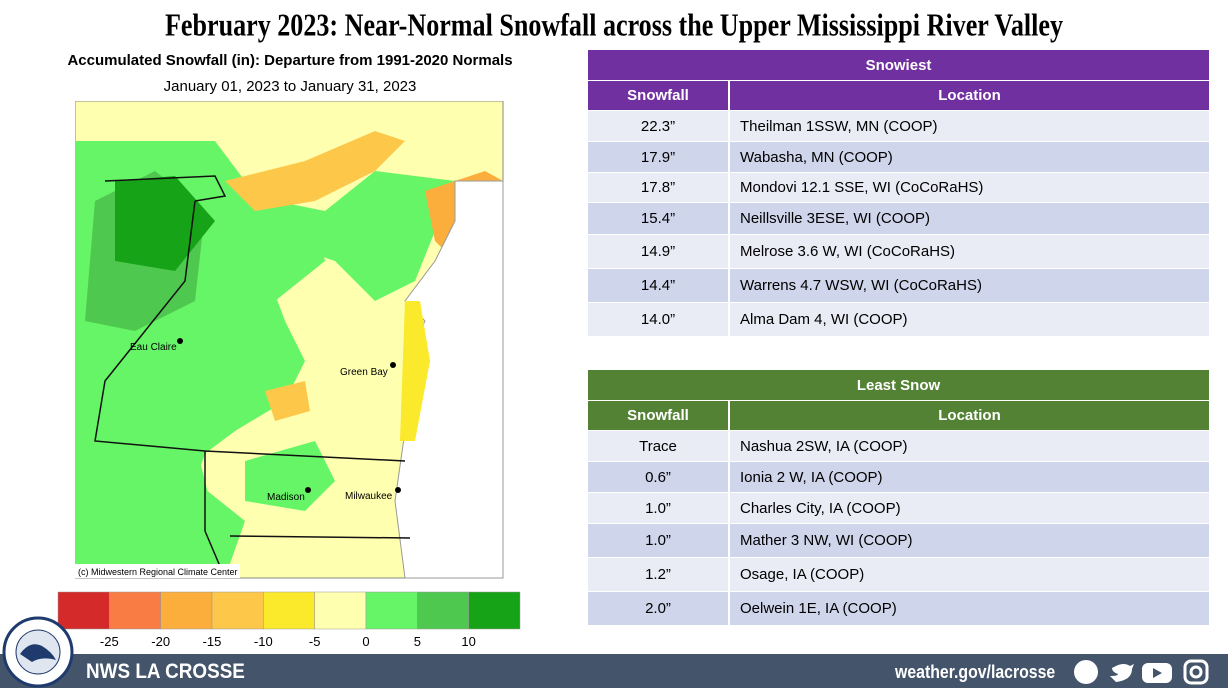  Describe the element at coordinates (975, 672) in the screenshot. I see `footer-url: weather.gov/lacrosse` at that location.